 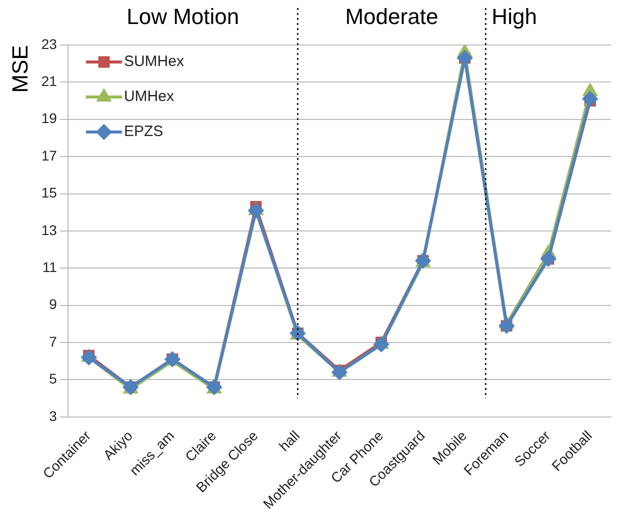 What do you see at coordinates (391, 17) in the screenshot?
I see `text: Moderate` at bounding box center [391, 17].